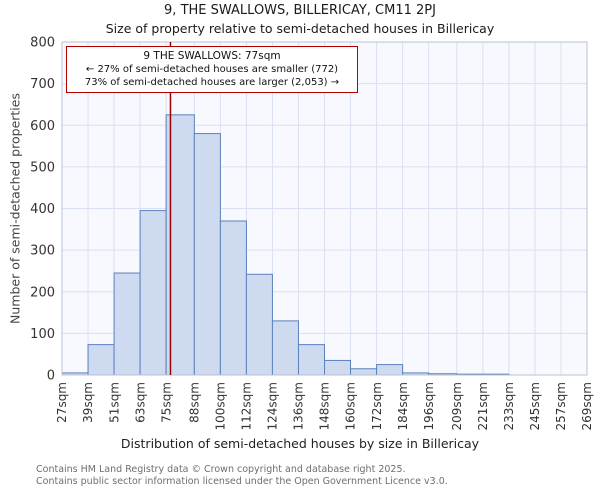 The width and height of the screenshot is (600, 500). I want to click on svg-text: 300, so click(42, 251).